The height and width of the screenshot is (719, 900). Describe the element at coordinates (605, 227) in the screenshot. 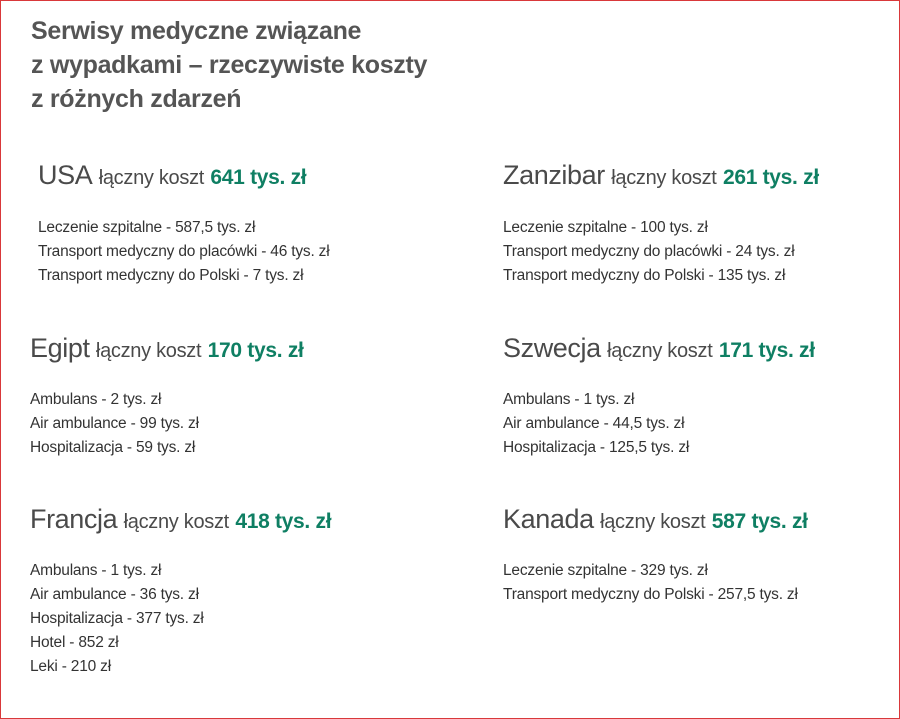

I see `cost-item: Leczenie szpitalne - 100 tys. zł` at that location.